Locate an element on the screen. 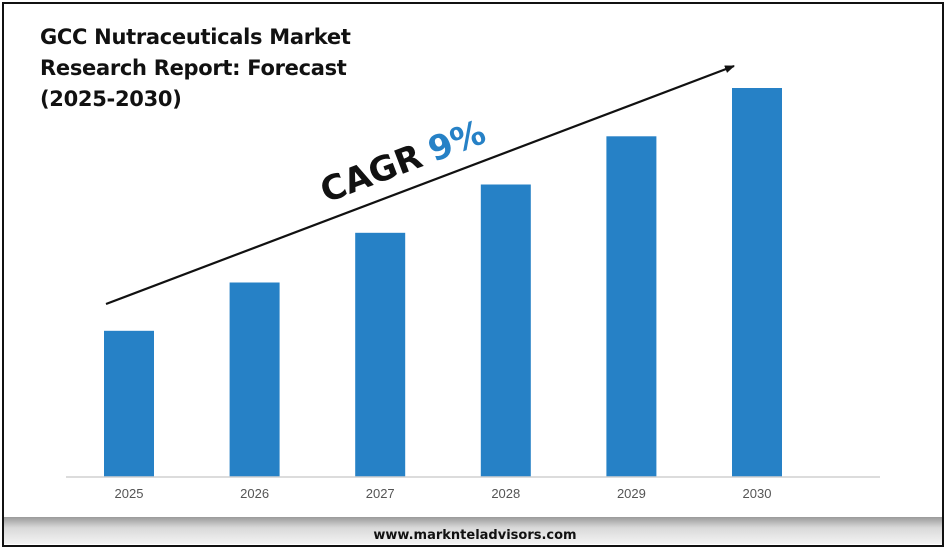 This screenshot has width=950, height=553. x-tick-label: 2029 is located at coordinates (631, 493).